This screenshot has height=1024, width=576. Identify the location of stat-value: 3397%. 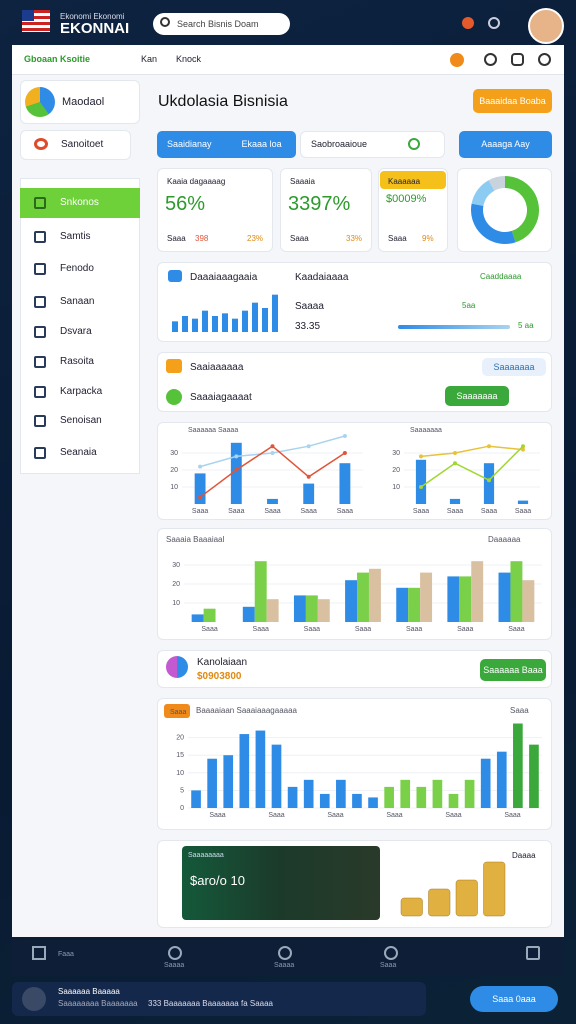
(319, 204).